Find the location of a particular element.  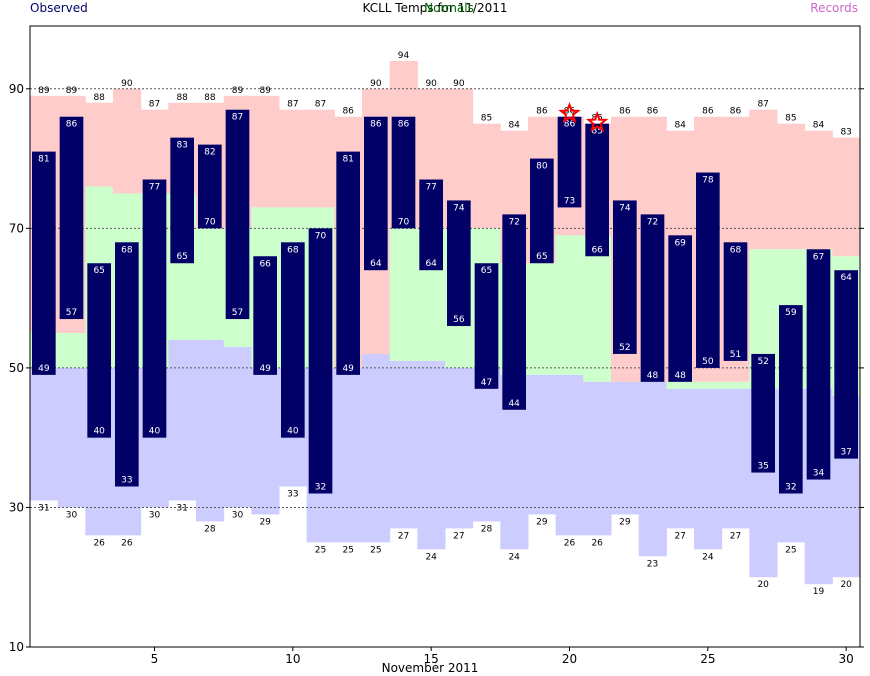

y-tick-label: 10 is located at coordinates (16, 647).